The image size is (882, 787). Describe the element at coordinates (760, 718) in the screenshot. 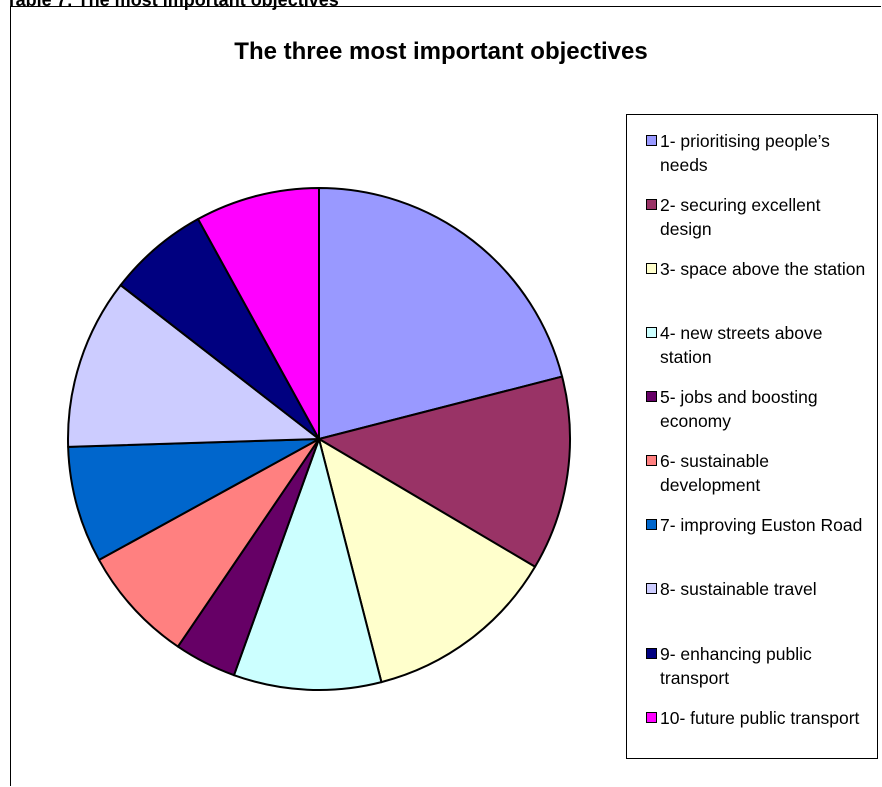

I see `legend-label-10: 10- future public transport` at that location.